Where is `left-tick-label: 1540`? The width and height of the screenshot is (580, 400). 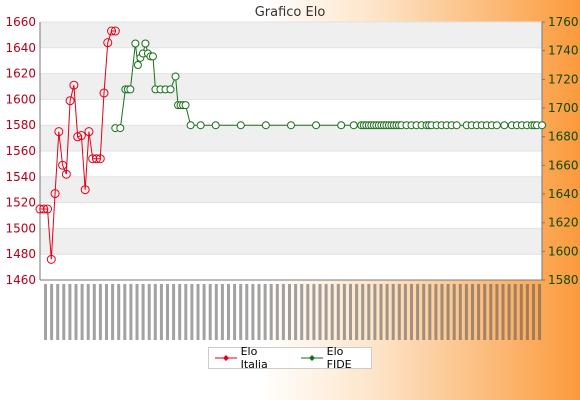 left-tick-label: 1540 is located at coordinates (20, 177).